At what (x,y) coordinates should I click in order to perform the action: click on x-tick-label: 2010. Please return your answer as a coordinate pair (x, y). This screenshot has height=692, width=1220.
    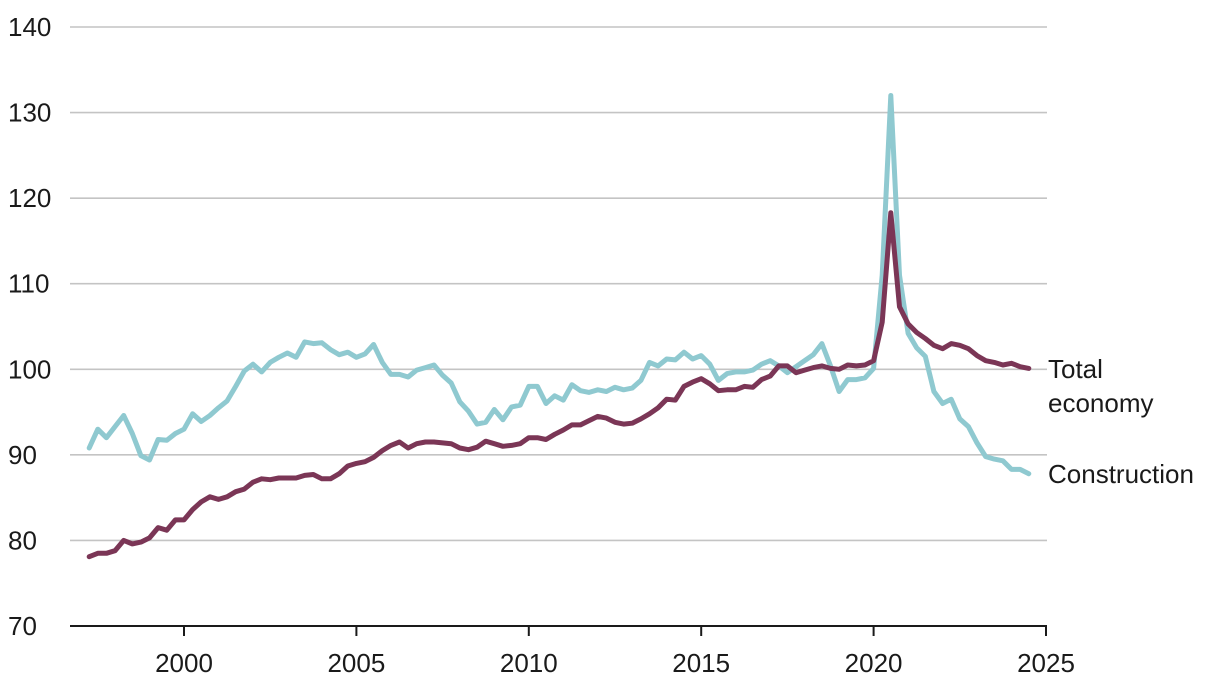
    Looking at the image, I should click on (529, 663).